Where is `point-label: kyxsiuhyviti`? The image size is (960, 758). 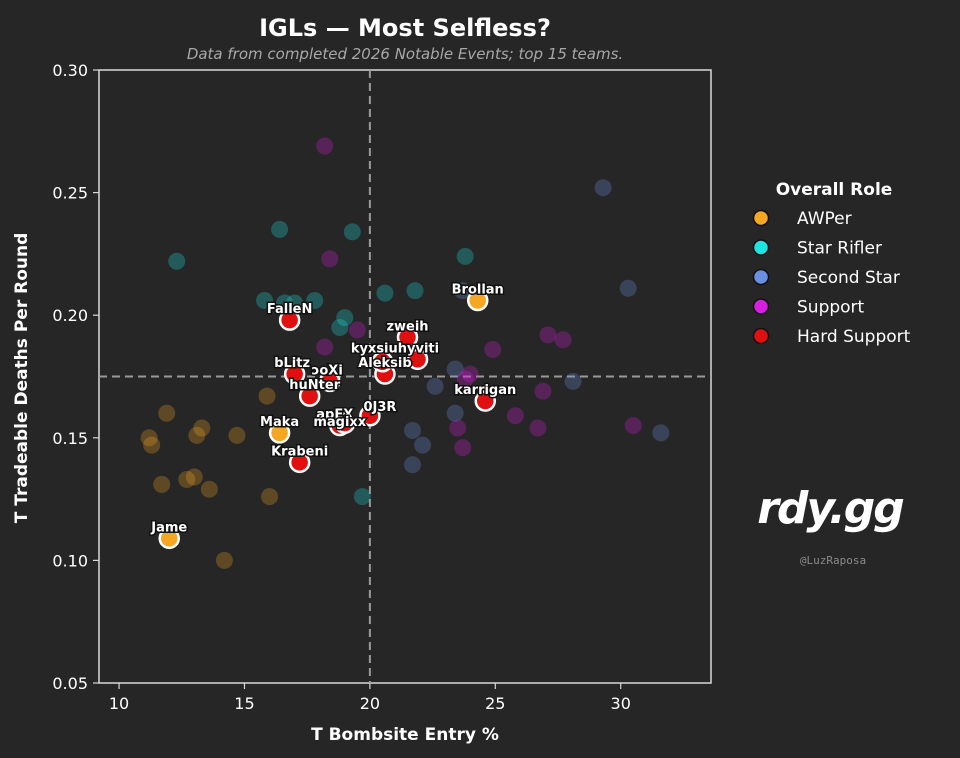 point-label: kyxsiuhyviti is located at coordinates (395, 348).